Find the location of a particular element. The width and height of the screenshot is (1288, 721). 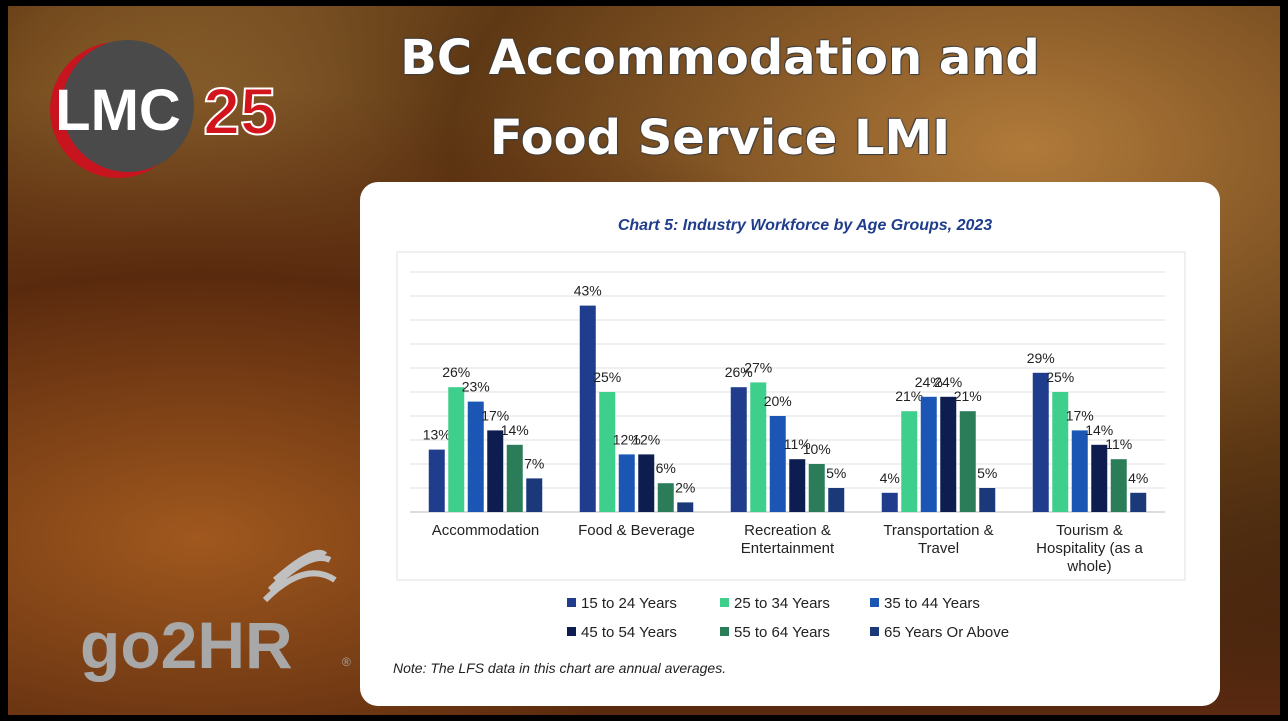

legend-label: 15 to 24 Years is located at coordinates (629, 603).